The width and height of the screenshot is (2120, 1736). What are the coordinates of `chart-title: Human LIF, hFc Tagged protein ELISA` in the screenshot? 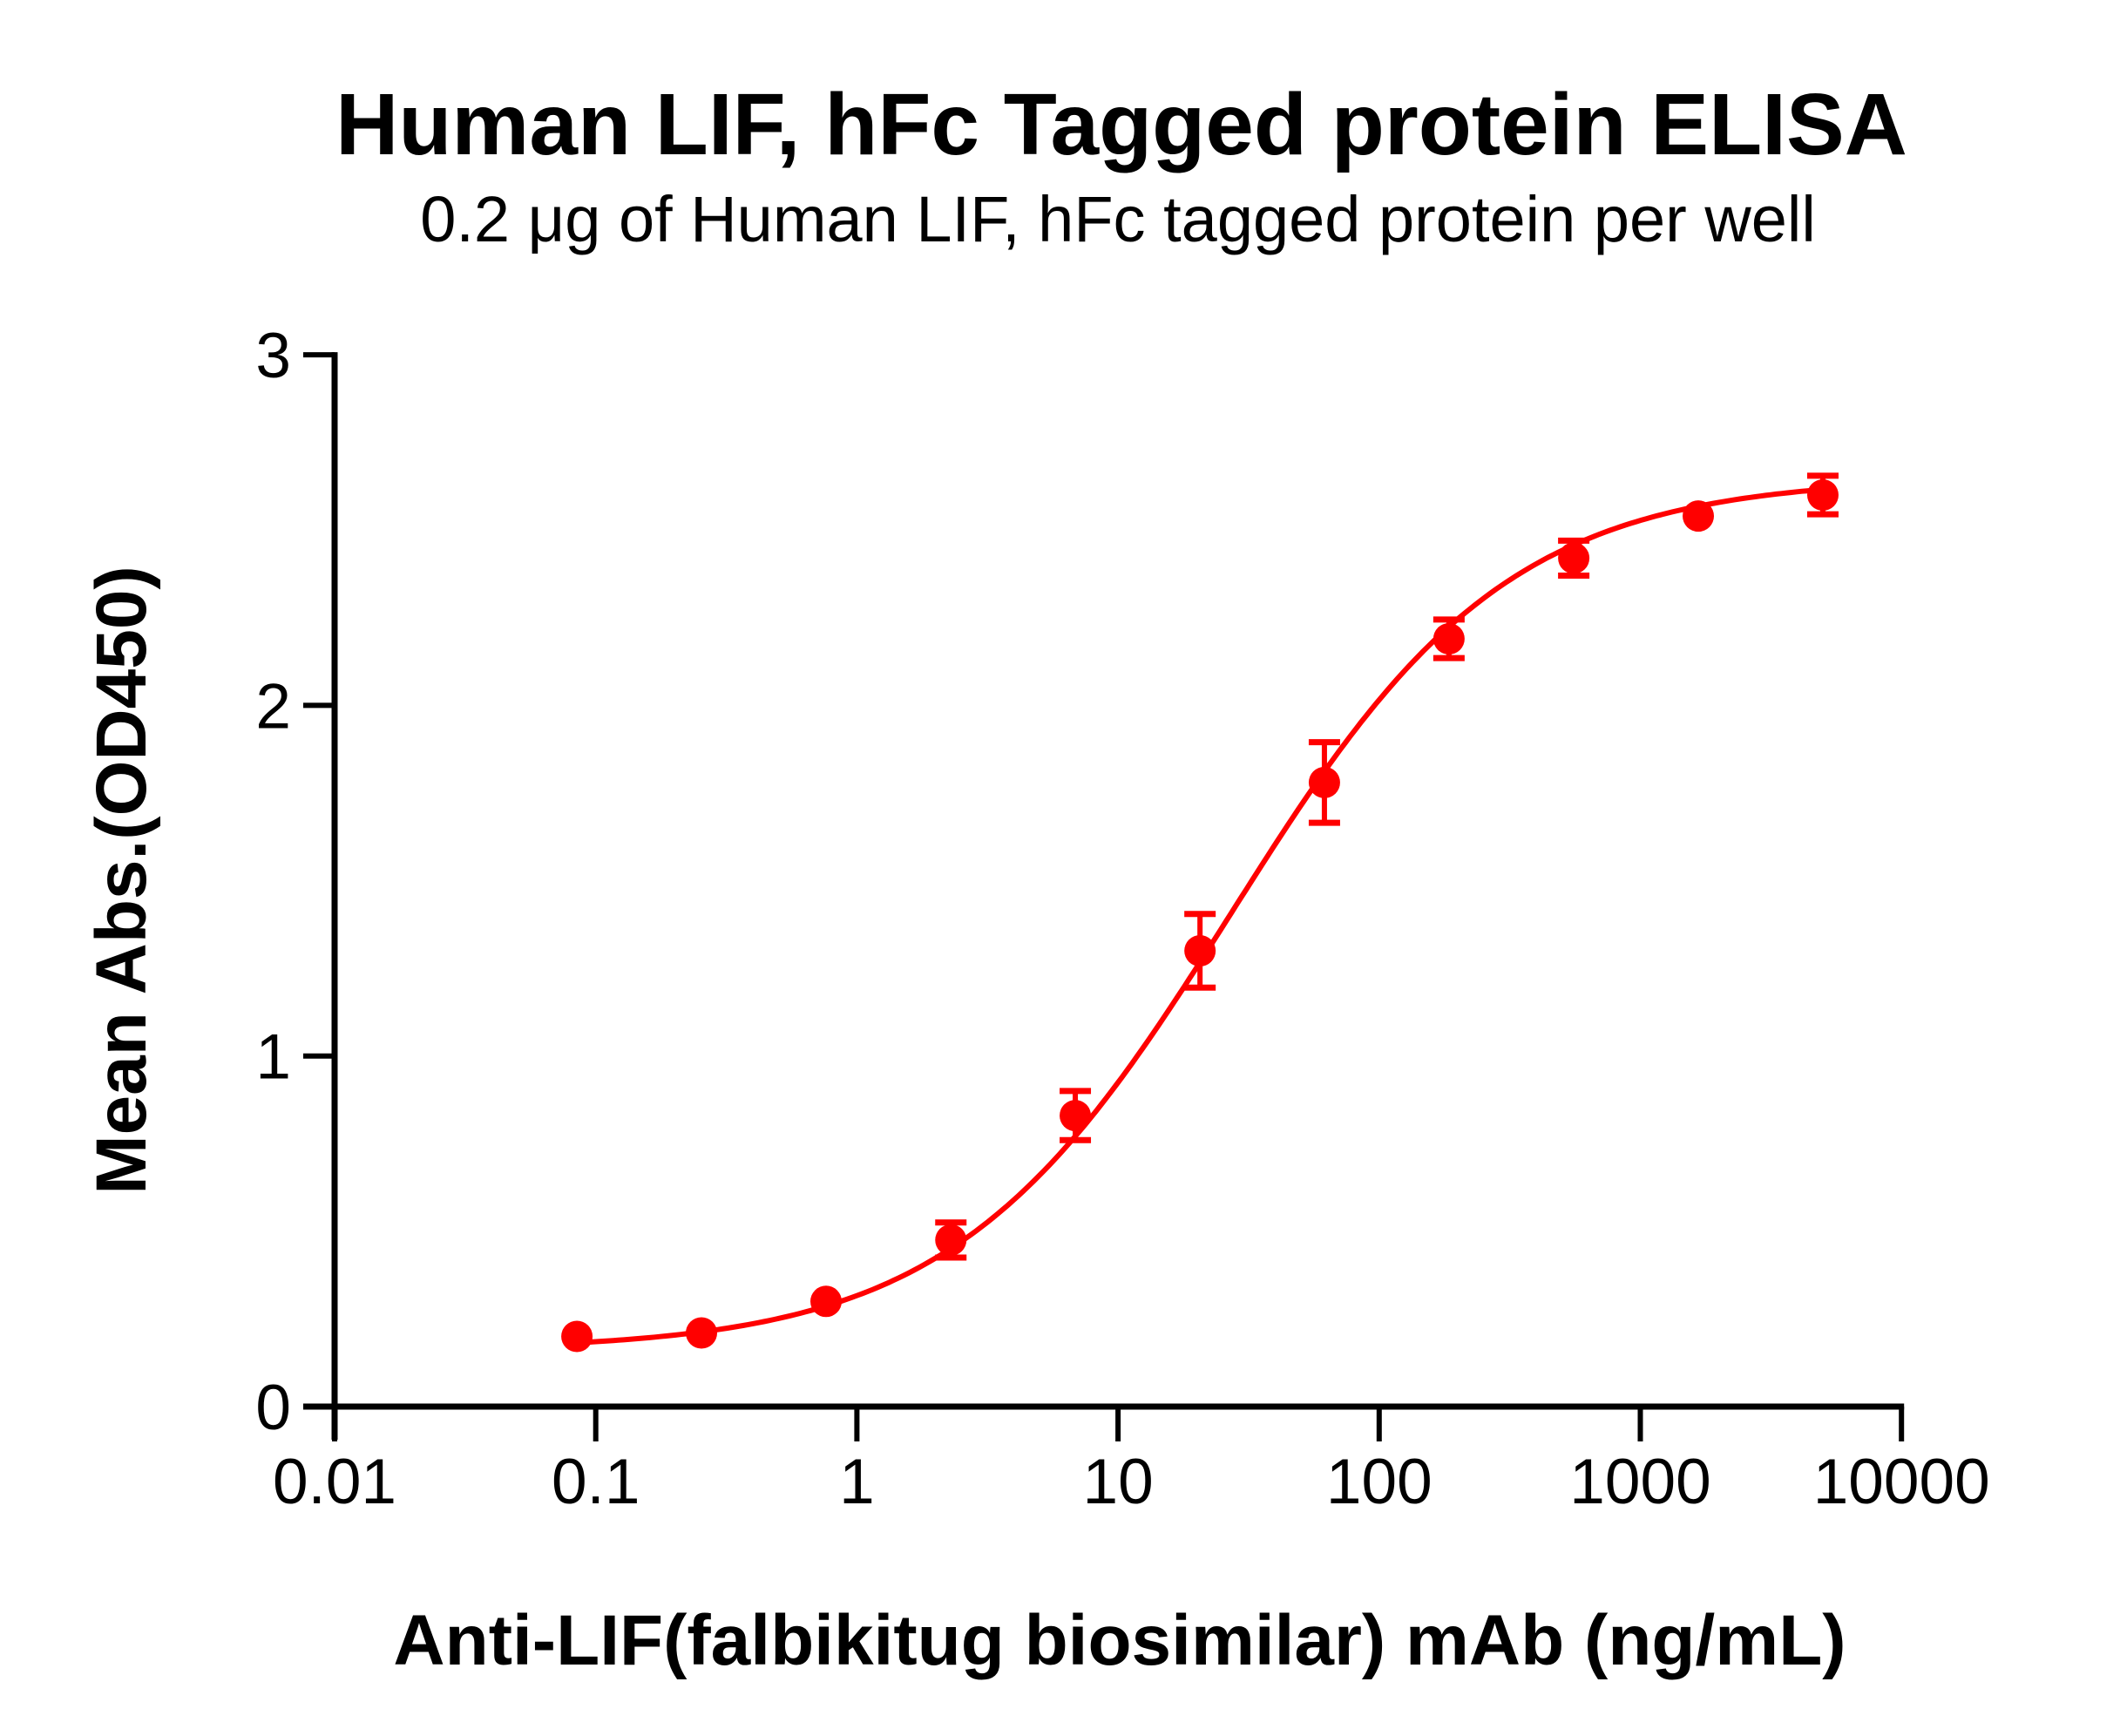 It's located at (1121, 124).